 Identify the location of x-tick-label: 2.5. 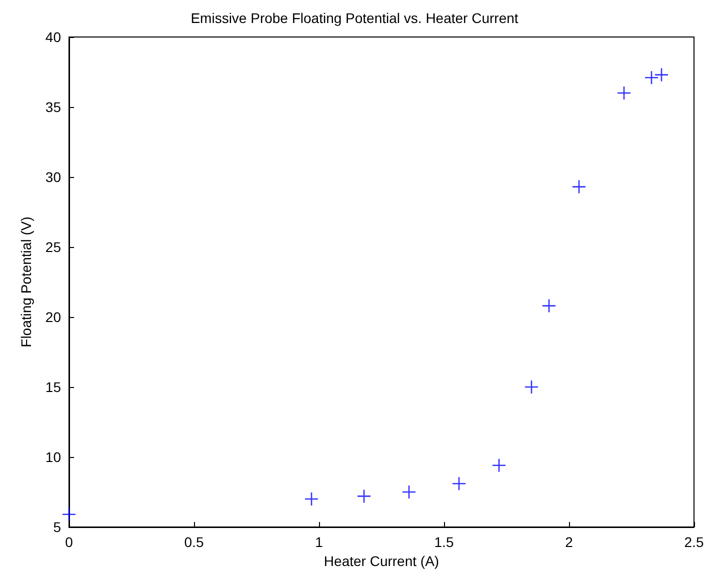
(694, 542).